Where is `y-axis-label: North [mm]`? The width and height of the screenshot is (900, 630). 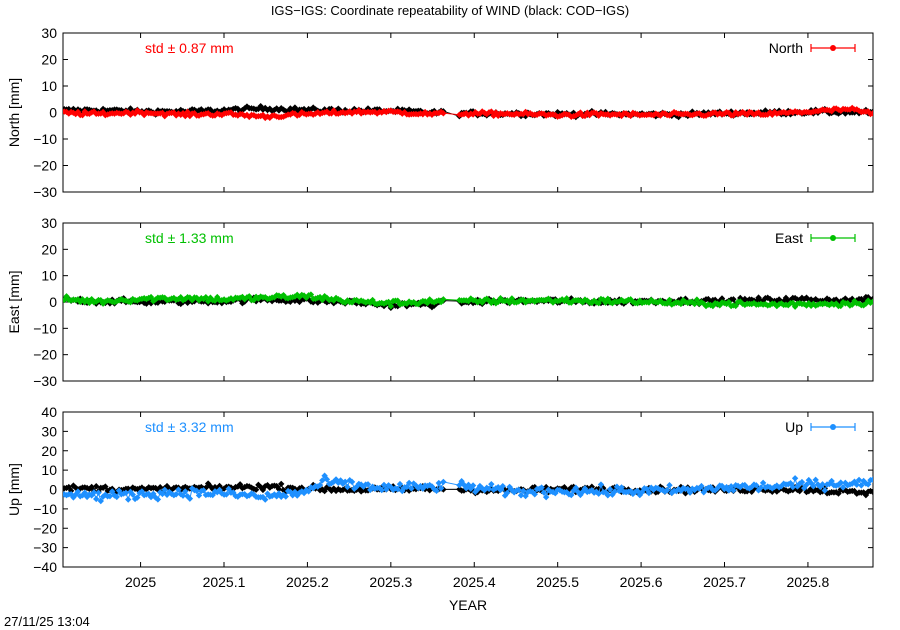 y-axis-label: North [mm] is located at coordinates (14, 112).